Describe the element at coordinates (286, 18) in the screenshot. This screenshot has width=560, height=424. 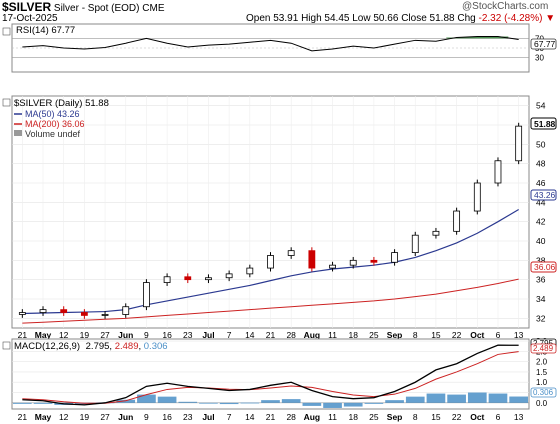
I see `open-value: 53.91` at that location.